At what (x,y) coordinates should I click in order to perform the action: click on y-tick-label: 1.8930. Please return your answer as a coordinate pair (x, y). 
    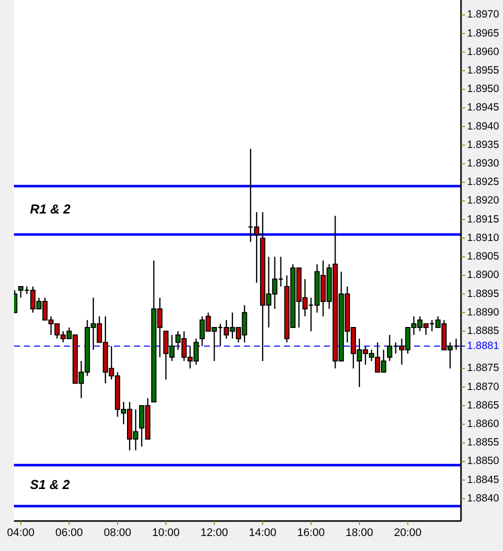
    Looking at the image, I should click on (483, 164).